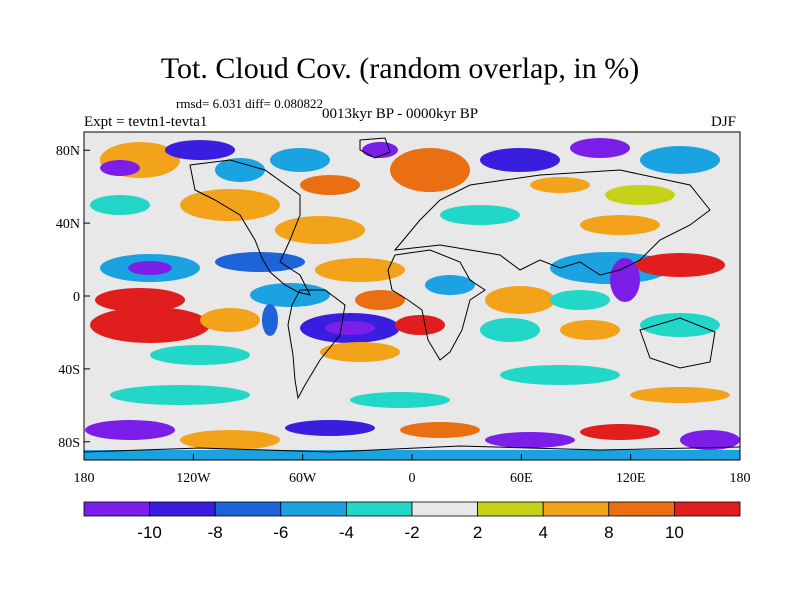  What do you see at coordinates (724, 122) in the screenshot?
I see `season-label: DJF` at bounding box center [724, 122].